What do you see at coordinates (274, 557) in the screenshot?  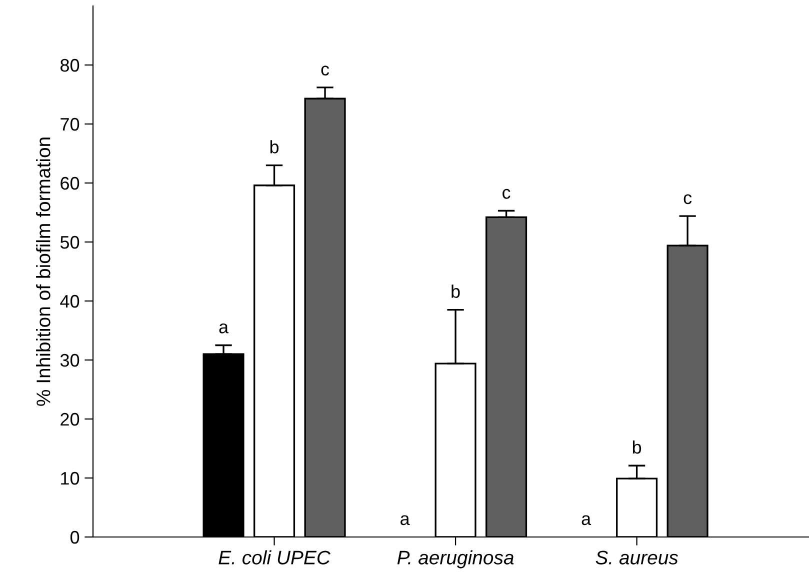 I see `x-tick-label: E. coli UPEC` at bounding box center [274, 557].